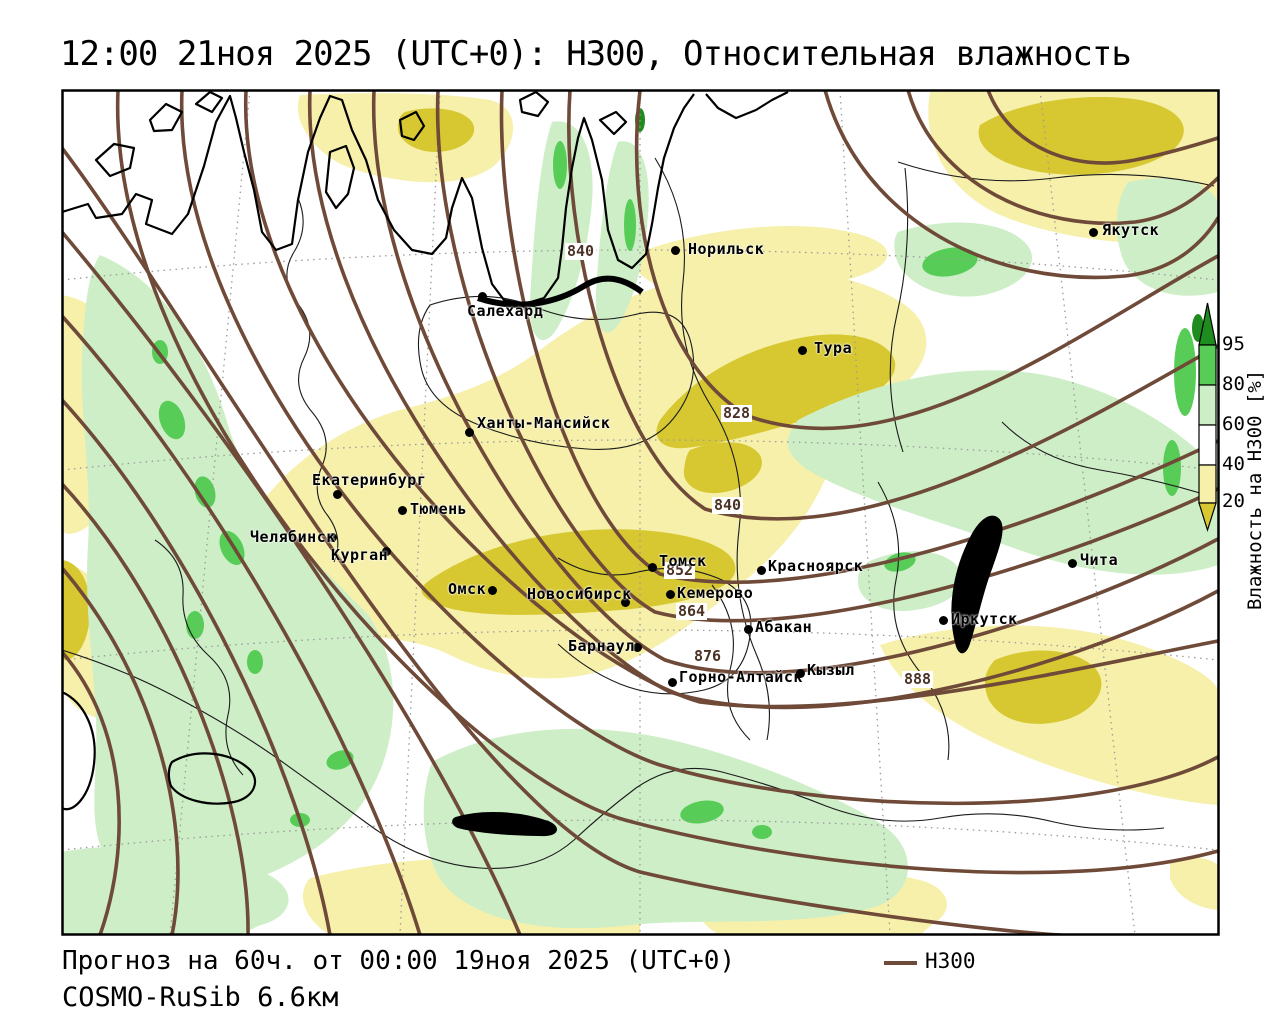  Describe the element at coordinates (741, 677) in the screenshot. I see `city-label: Горно-Алтайск` at that location.